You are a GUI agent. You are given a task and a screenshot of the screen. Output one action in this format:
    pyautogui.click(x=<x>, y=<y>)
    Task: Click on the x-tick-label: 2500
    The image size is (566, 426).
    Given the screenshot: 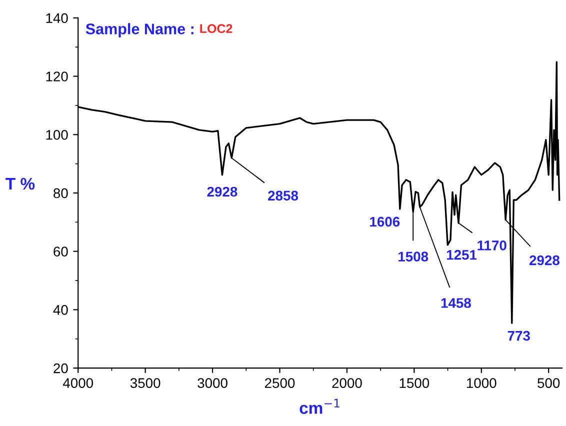 What is the action you would take?
    pyautogui.click(x=279, y=383)
    